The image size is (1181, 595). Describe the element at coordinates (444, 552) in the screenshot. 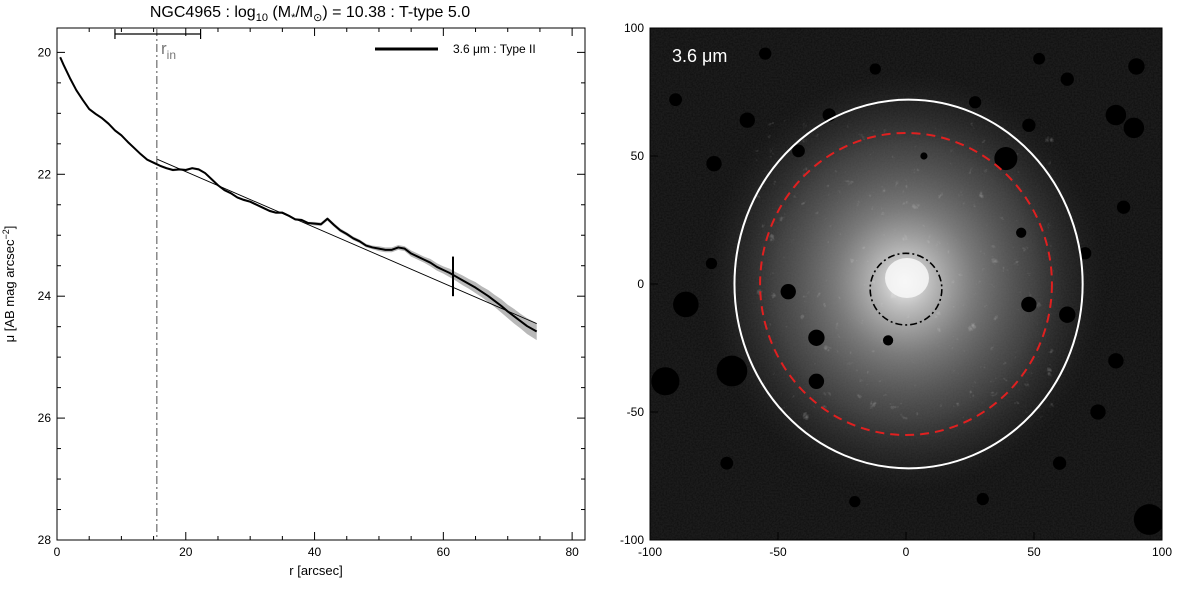

I see `x-tick-label: 60` at that location.